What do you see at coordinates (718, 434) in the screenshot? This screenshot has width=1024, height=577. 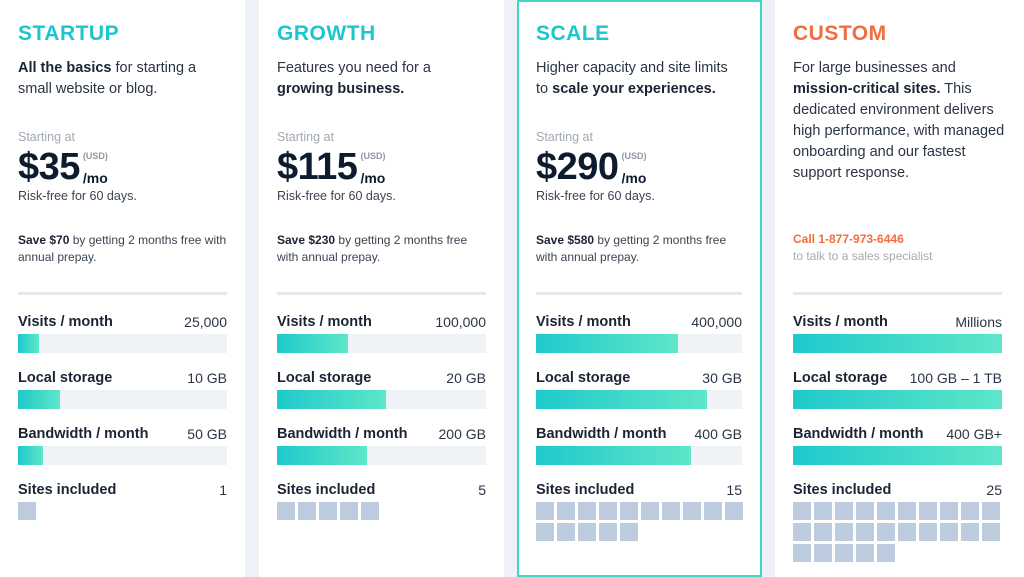 I see `metric-value: 400 GB` at bounding box center [718, 434].